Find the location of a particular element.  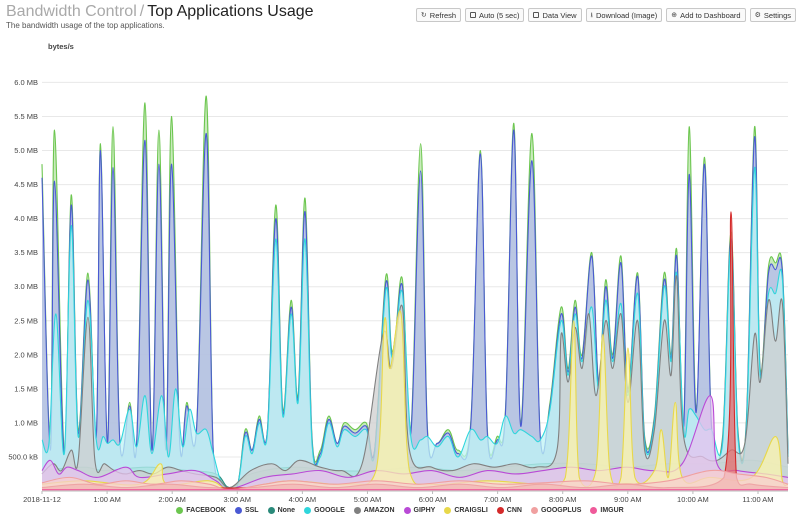

refresh-button: ↻ Refresh is located at coordinates (438, 15).